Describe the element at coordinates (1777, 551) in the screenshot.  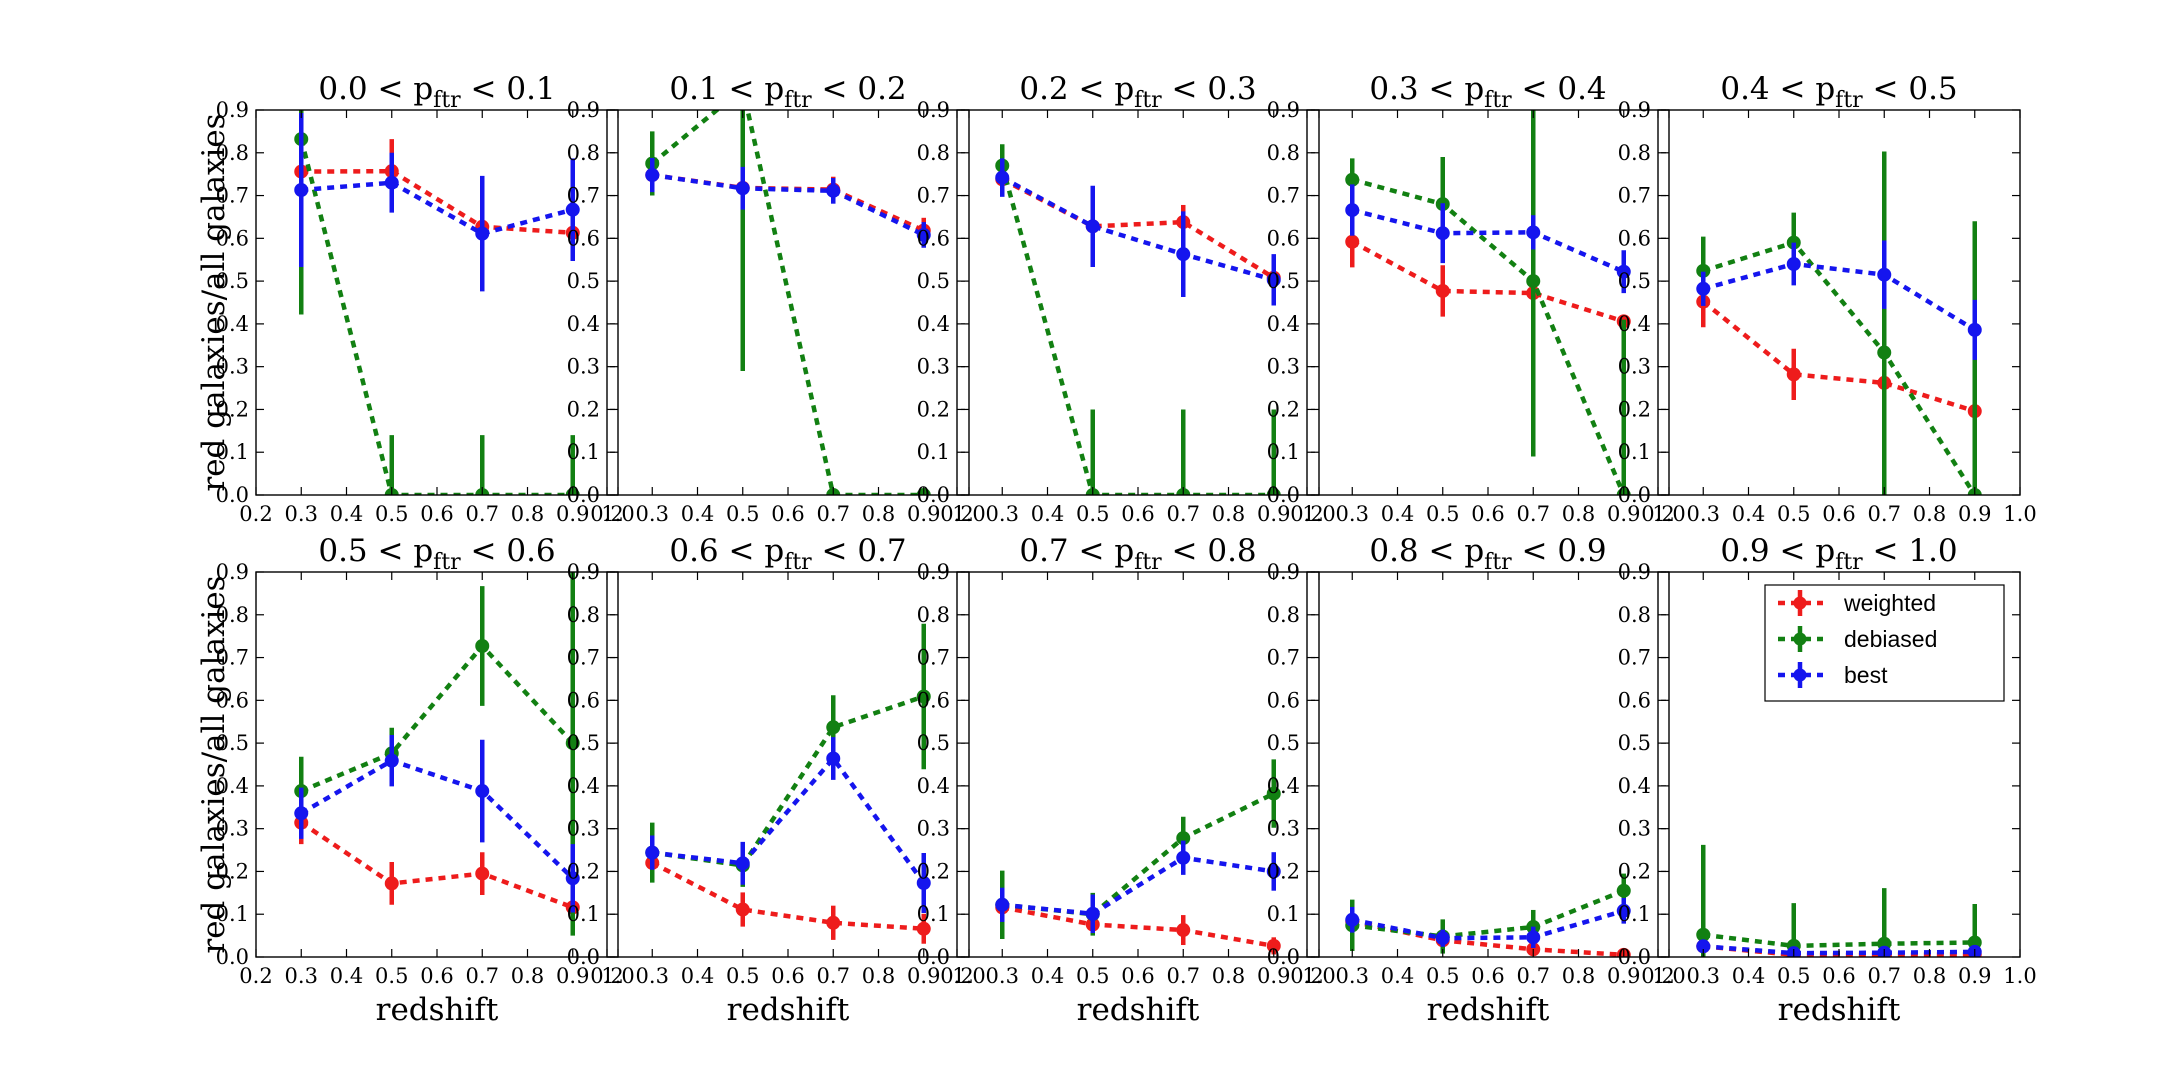
I see `title-prefix: 0.9 < p` at that location.